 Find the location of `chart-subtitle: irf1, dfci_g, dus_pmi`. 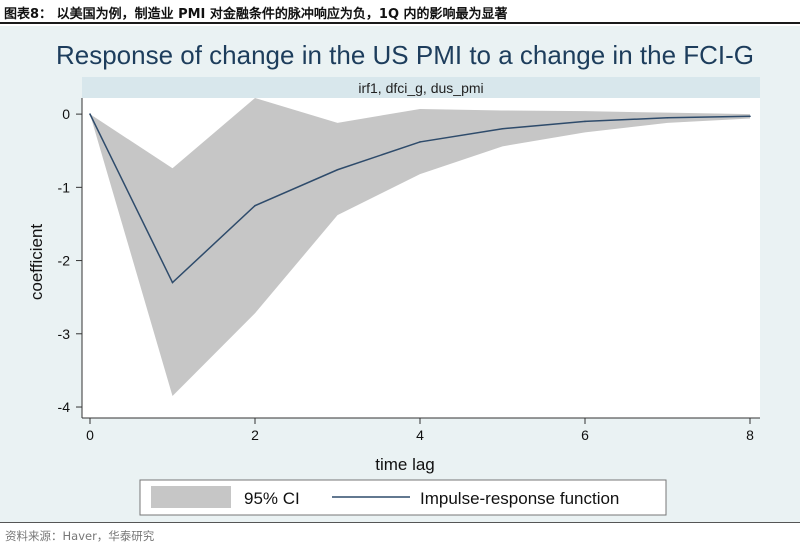

chart-subtitle: irf1, dfci_g, dus_pmi is located at coordinates (420, 88).